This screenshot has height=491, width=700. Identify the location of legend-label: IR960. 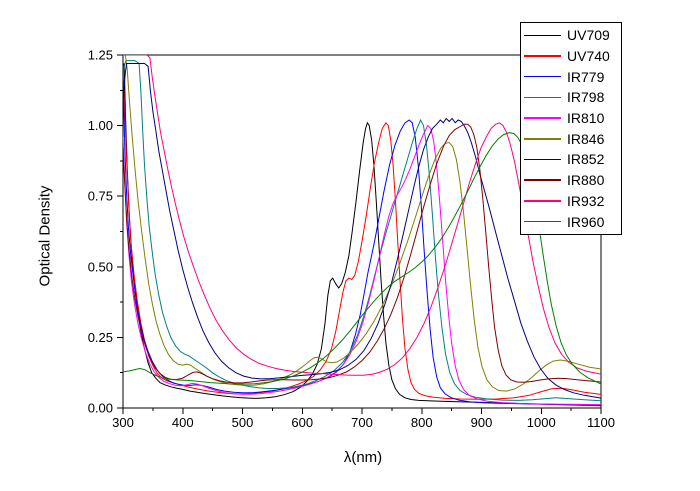
(586, 221).